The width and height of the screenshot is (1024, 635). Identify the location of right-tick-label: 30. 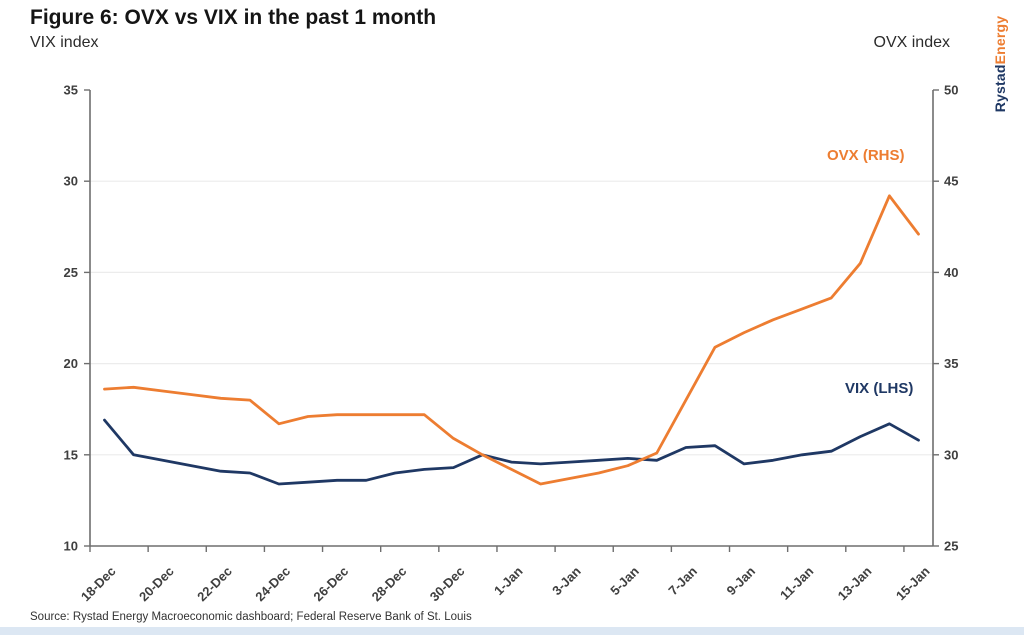
(951, 454).